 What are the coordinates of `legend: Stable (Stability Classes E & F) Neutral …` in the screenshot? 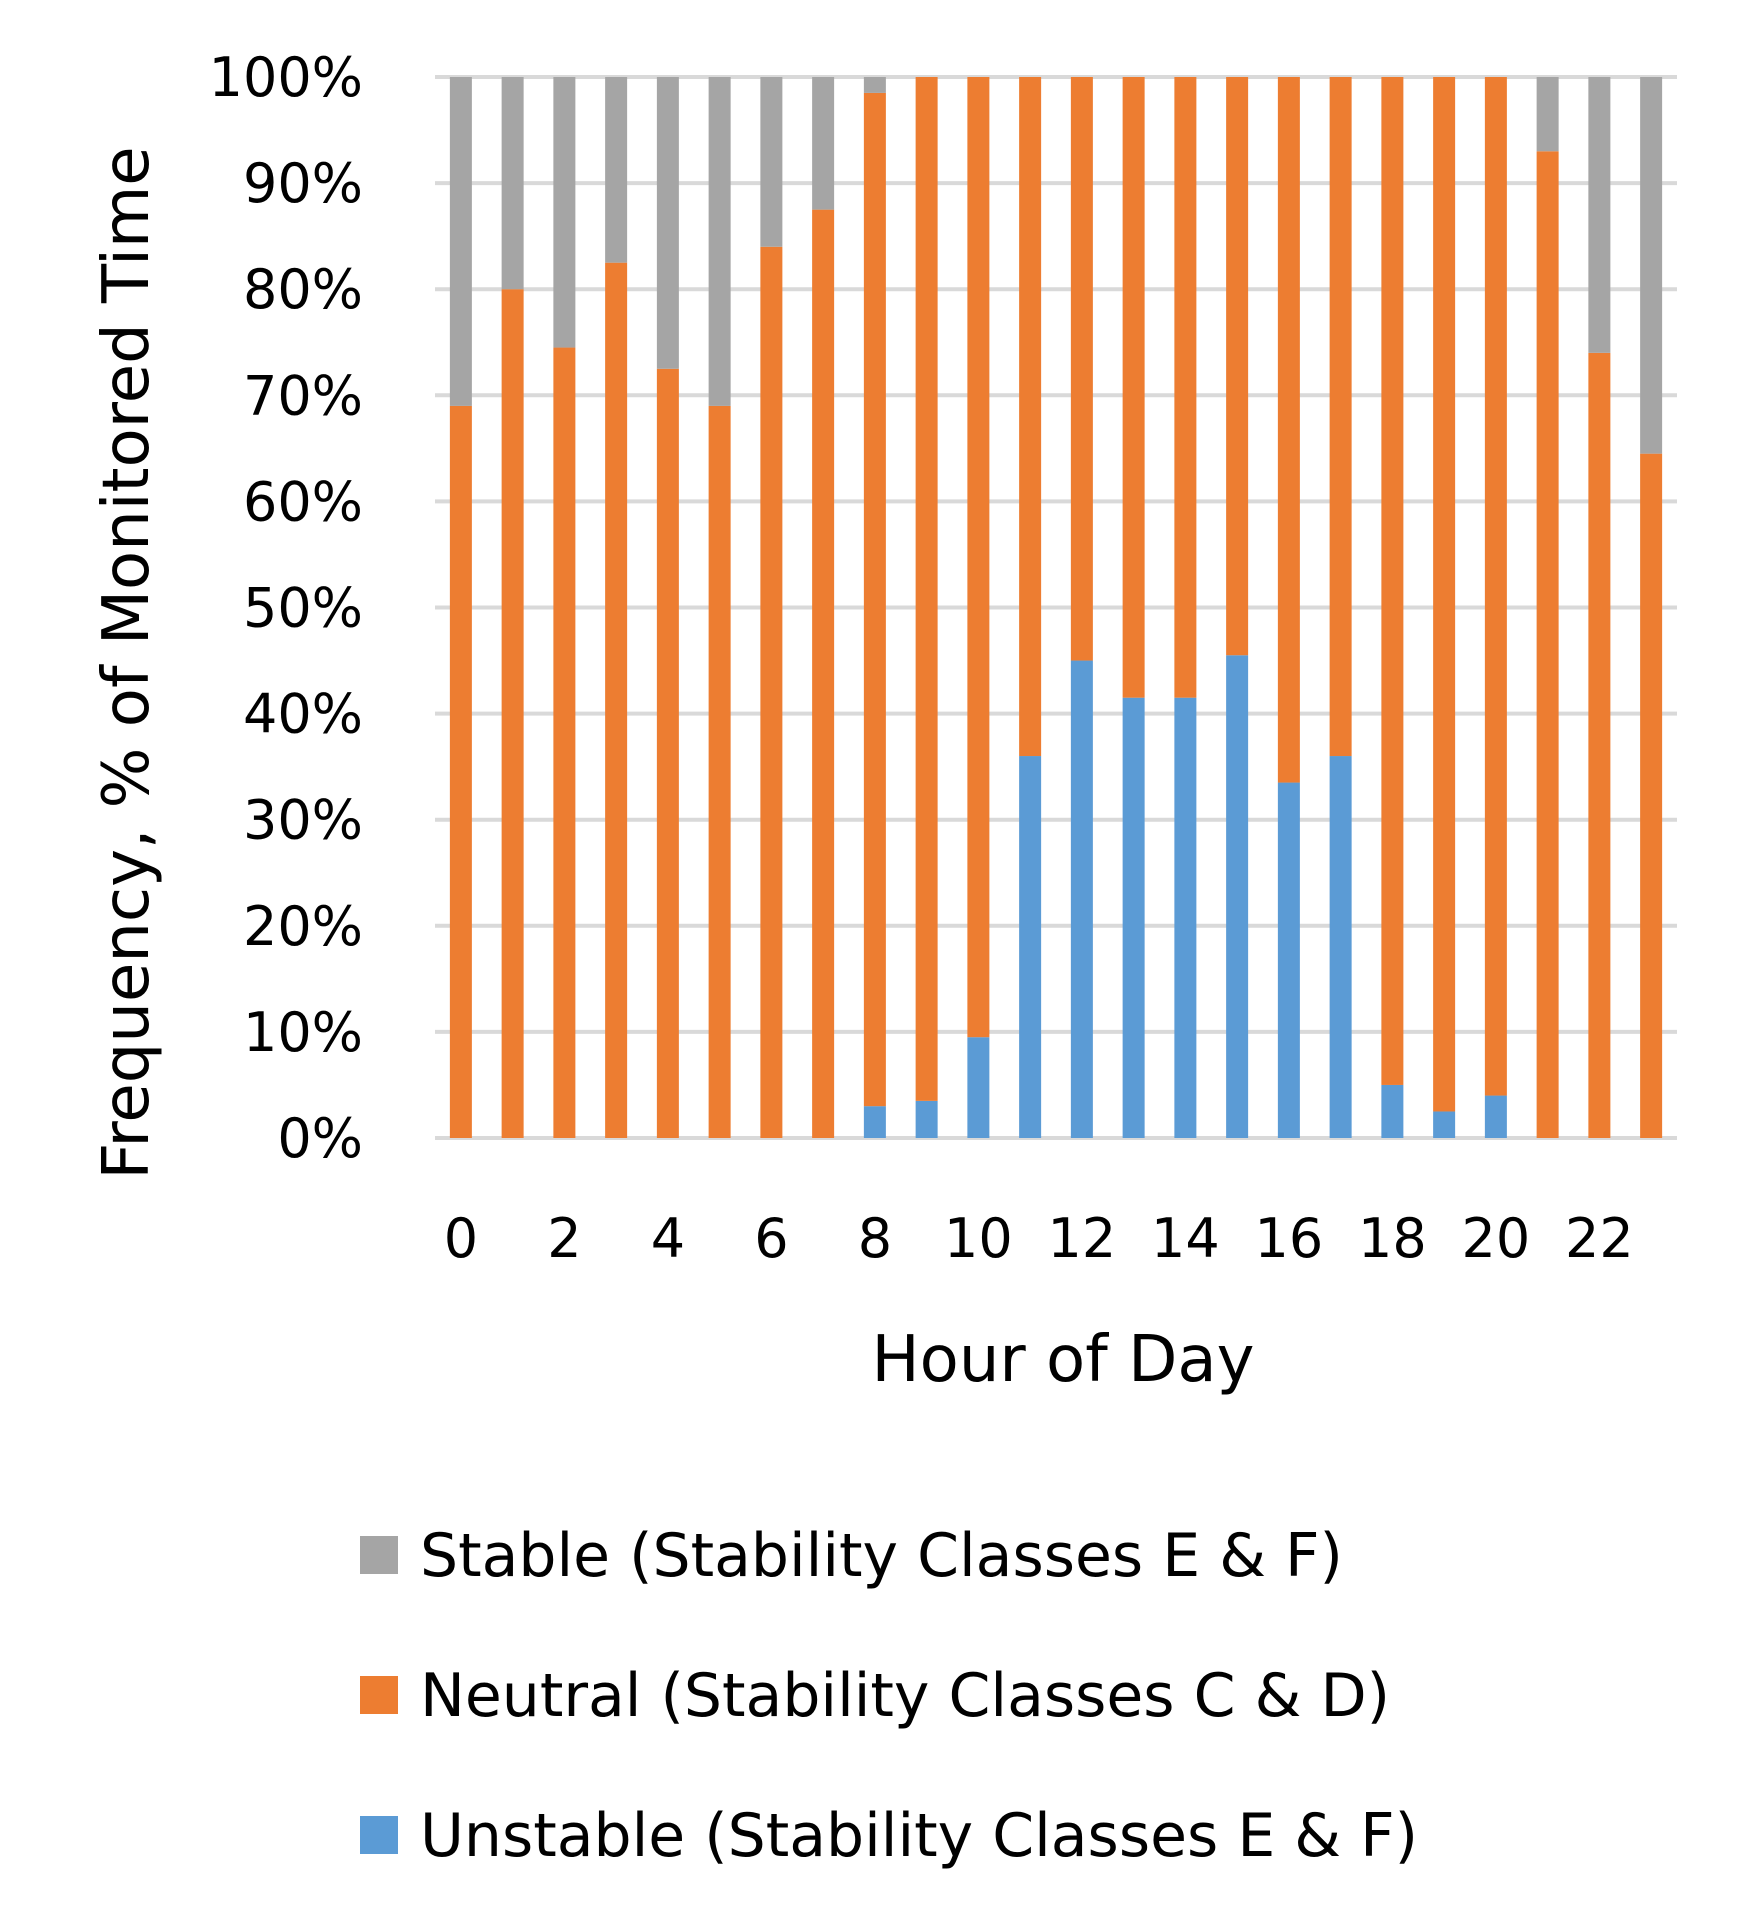 It's located at (889, 1696).